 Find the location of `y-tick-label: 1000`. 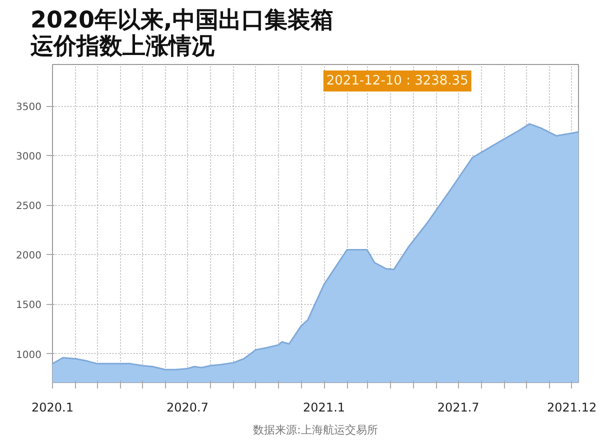

y-tick-label: 1000 is located at coordinates (29, 355).